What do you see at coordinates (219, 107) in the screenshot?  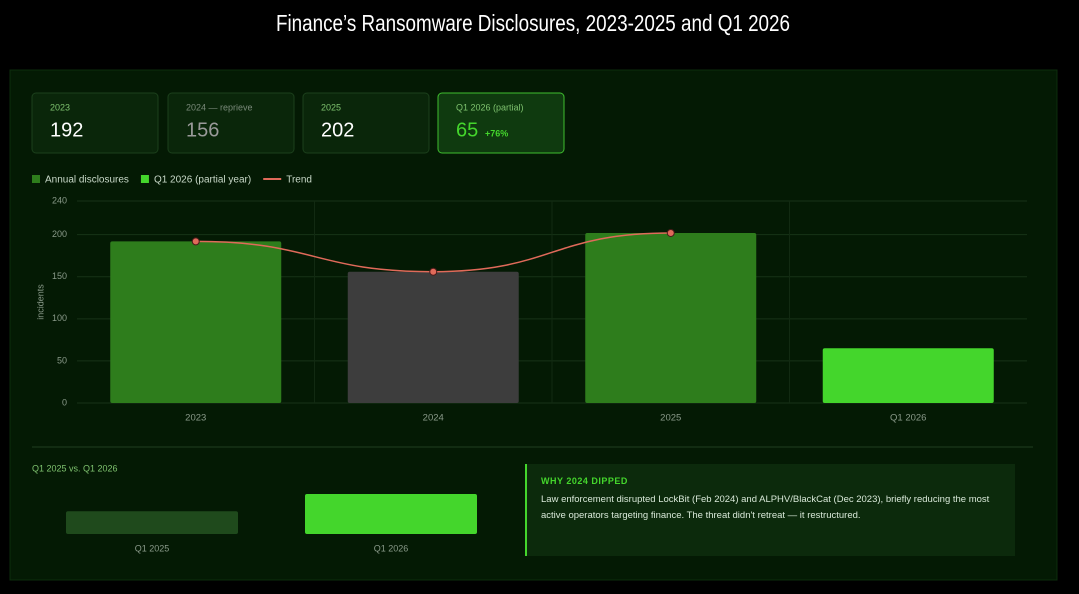 I see `card-label: 2024 — reprieve` at bounding box center [219, 107].